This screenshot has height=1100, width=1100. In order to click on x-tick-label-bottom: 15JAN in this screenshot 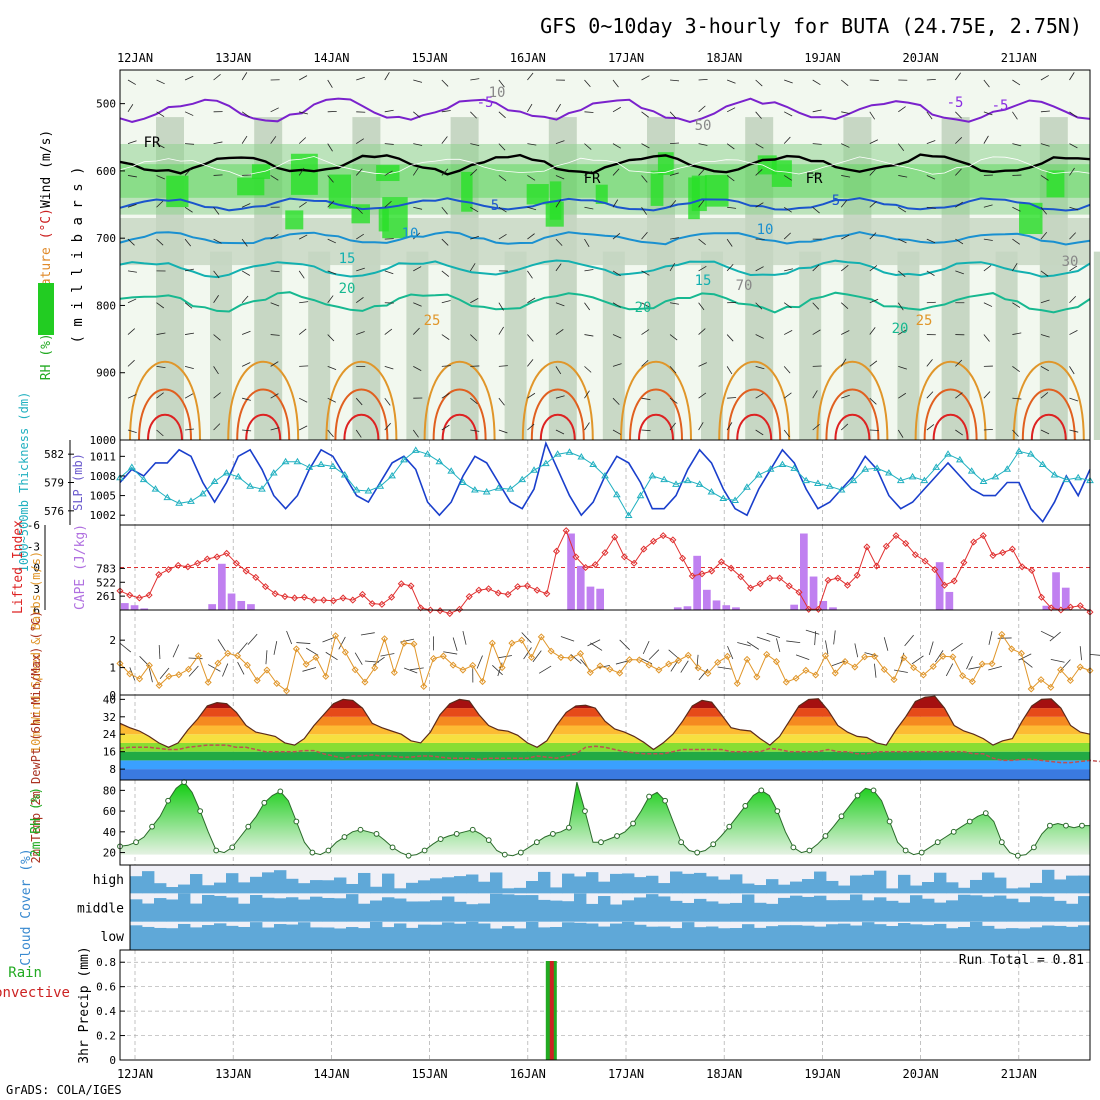, I will do `click(430, 1074)`.